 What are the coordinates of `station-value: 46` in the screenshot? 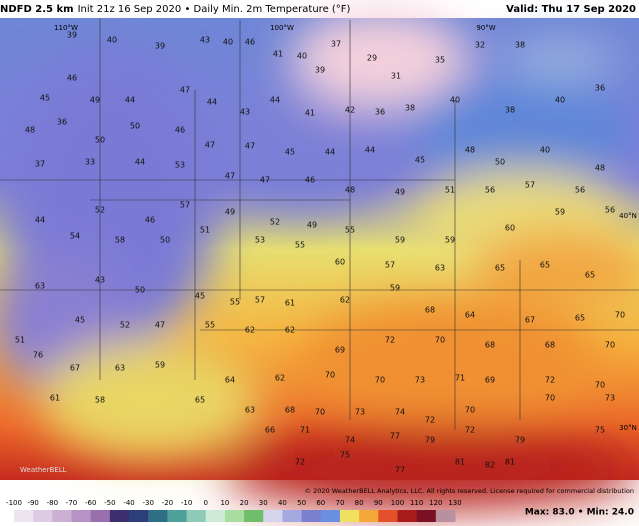 It's located at (250, 42).